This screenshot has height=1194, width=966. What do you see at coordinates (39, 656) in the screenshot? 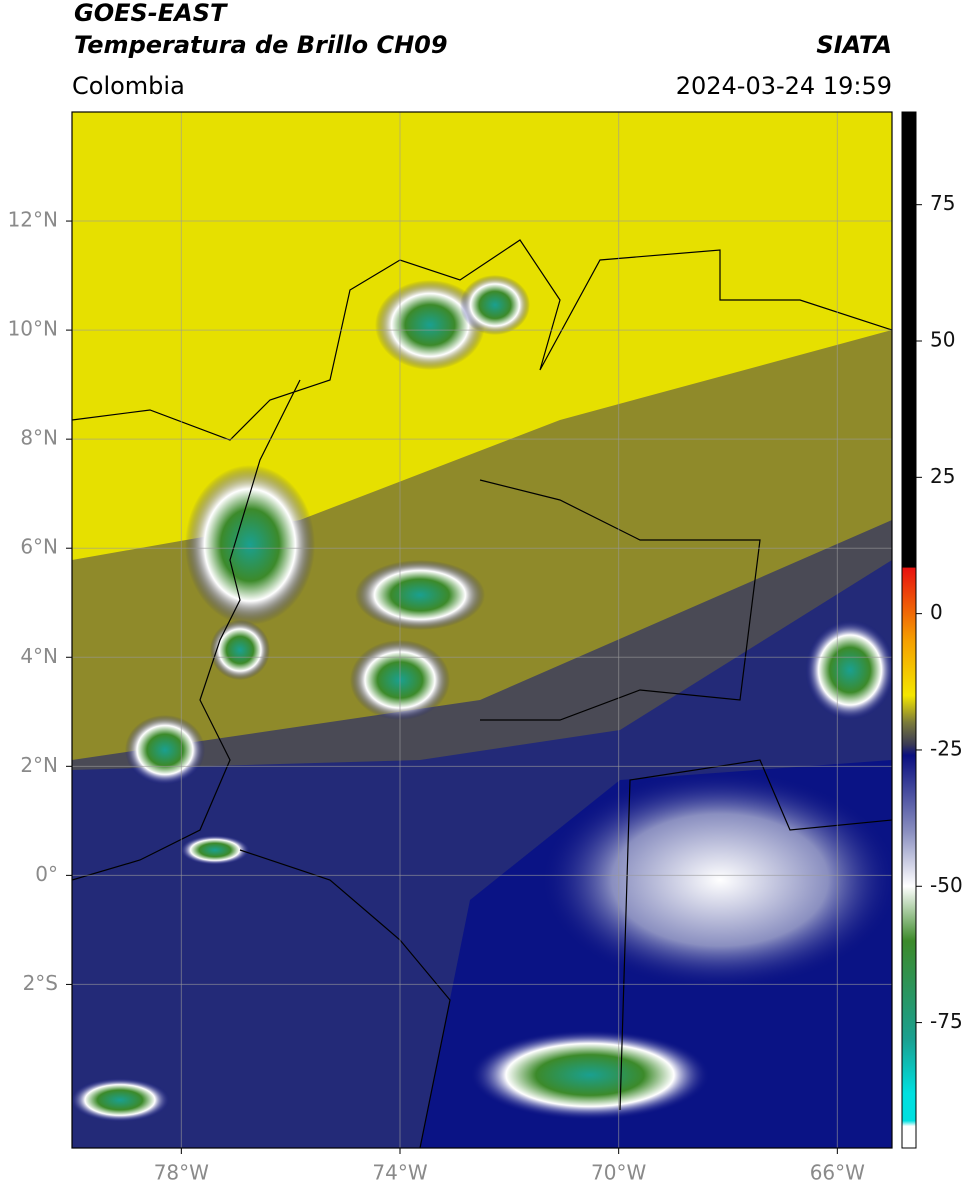
I see `y-tick-label: 4°N` at bounding box center [39, 656].